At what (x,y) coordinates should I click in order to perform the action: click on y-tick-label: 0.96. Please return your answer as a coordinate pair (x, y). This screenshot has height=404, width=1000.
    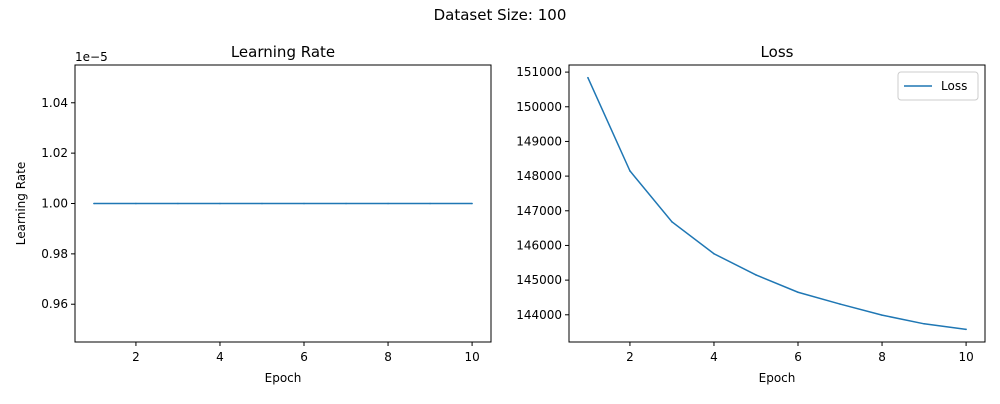
    Looking at the image, I should click on (54, 304).